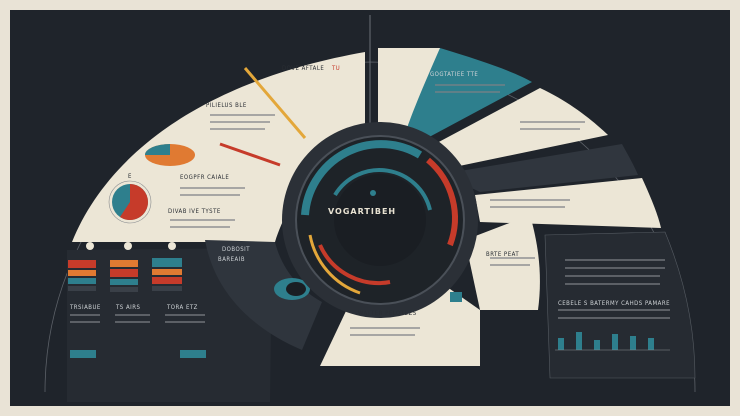 The image size is (740, 416). I want to click on right-panel-bars, so click(612, 341).